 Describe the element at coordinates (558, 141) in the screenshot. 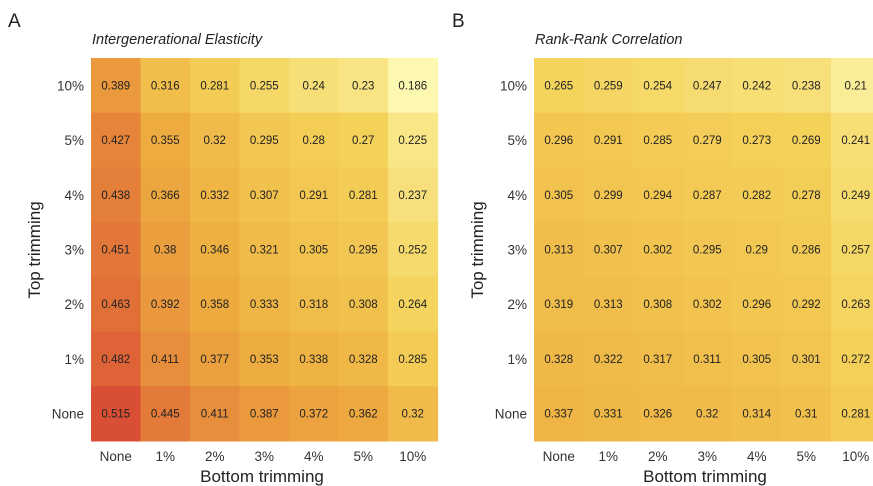

I see `heatmap-cell-value: 0.296` at that location.